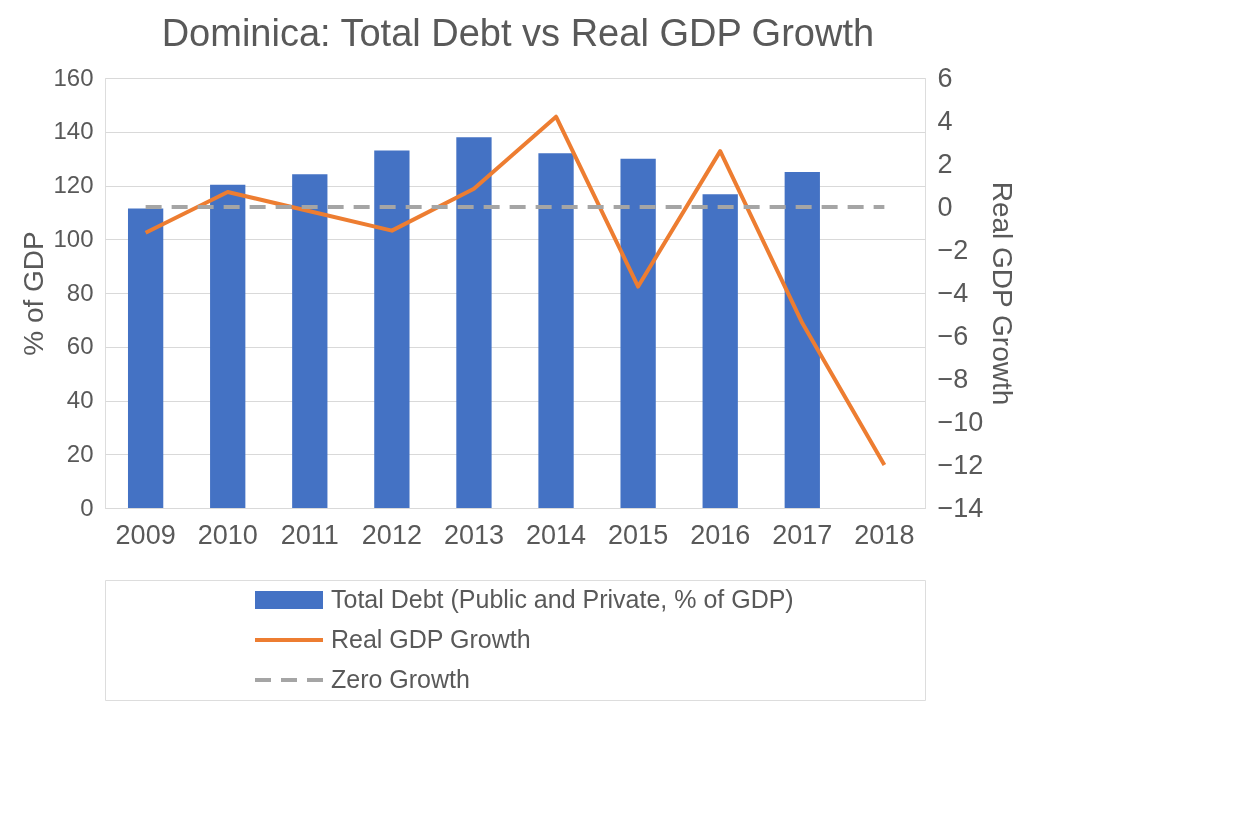 This screenshot has width=1249, height=830. I want to click on y2-tick-label: 0, so click(945, 206).